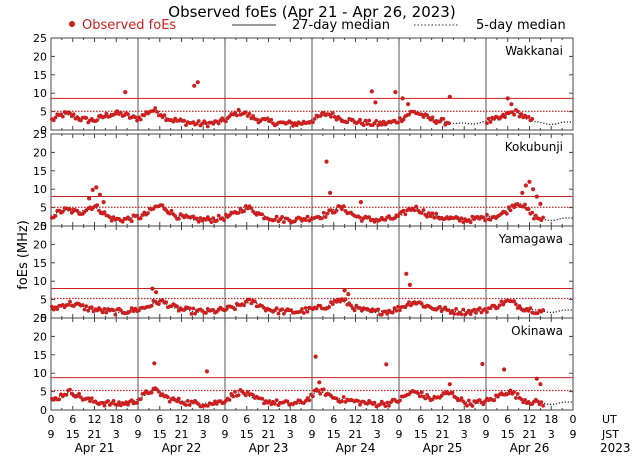 The height and width of the screenshot is (457, 640). I want to click on jst-tick-label: 9, so click(312, 434).